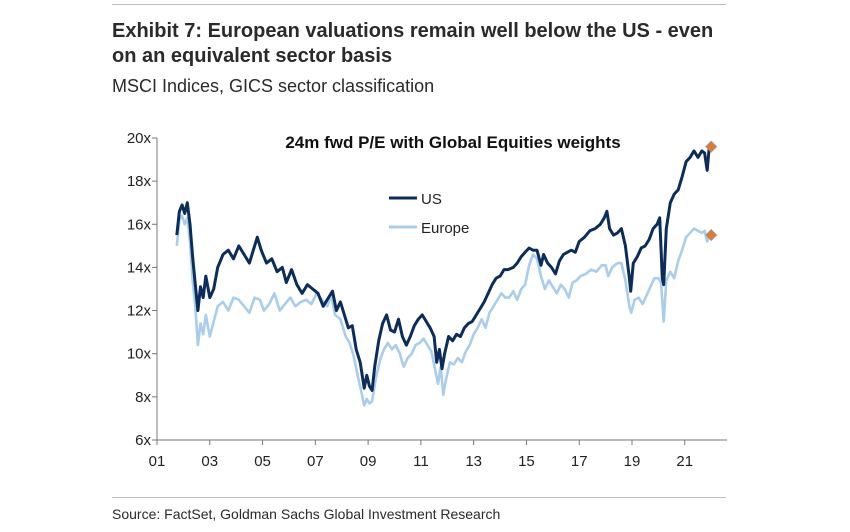 The image size is (850, 532). What do you see at coordinates (143, 440) in the screenshot?
I see `y-tick-label: 6x` at bounding box center [143, 440].